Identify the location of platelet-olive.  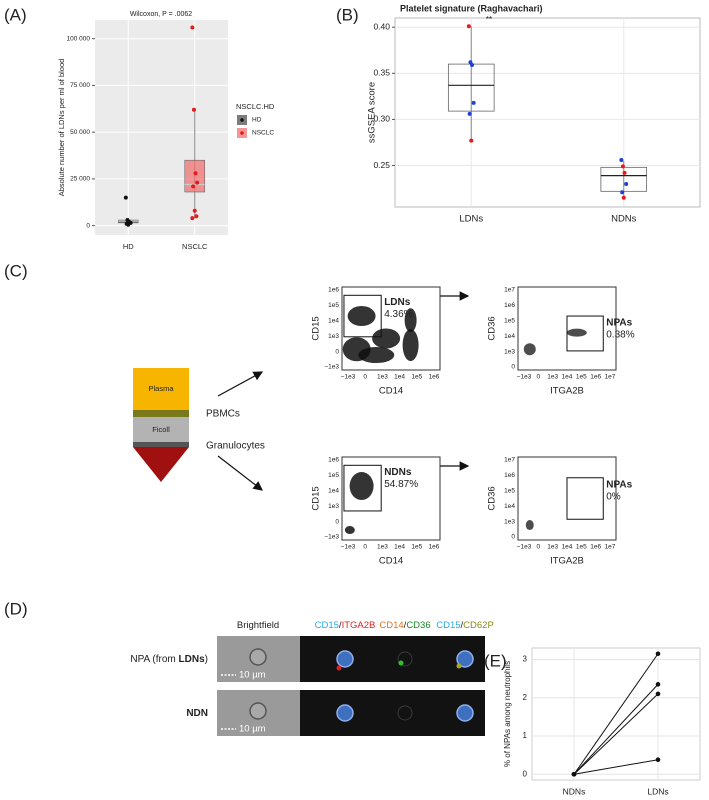
(459, 666).